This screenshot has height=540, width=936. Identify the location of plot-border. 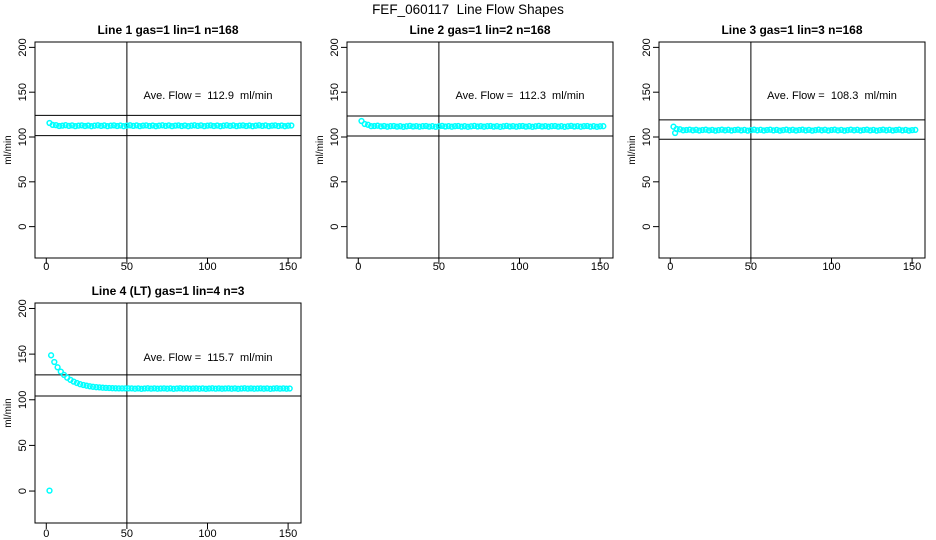
(792, 150).